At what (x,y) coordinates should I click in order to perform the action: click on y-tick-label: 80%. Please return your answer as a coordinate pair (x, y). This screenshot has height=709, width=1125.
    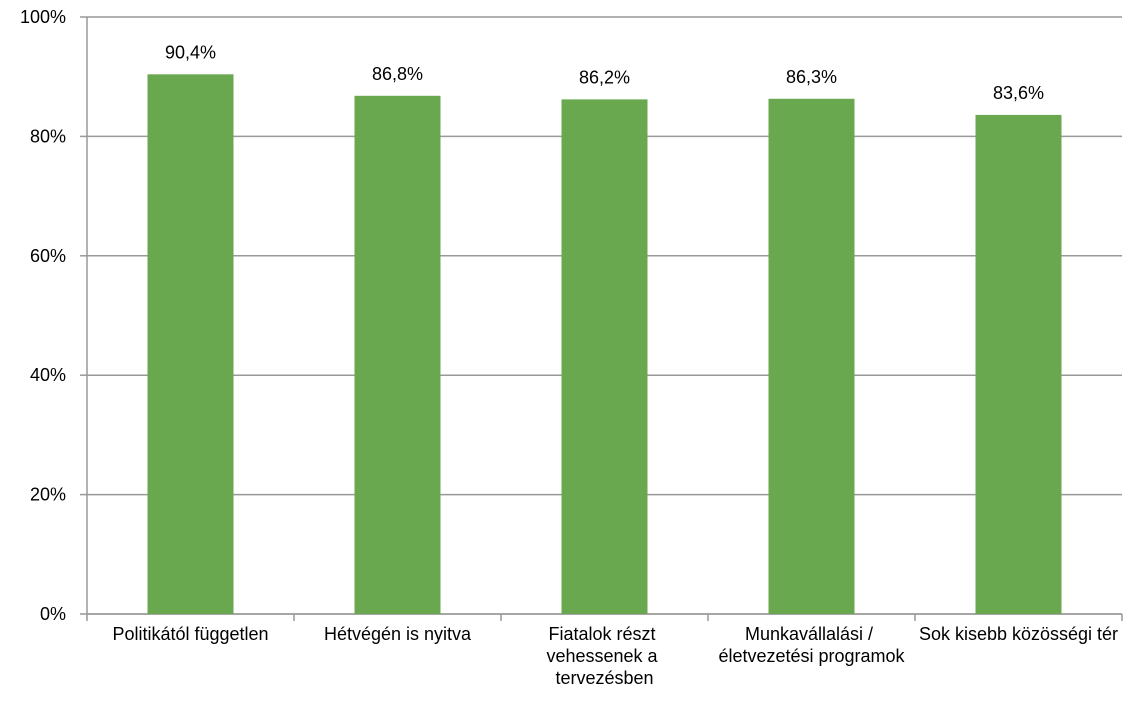
    Looking at the image, I should click on (48, 136).